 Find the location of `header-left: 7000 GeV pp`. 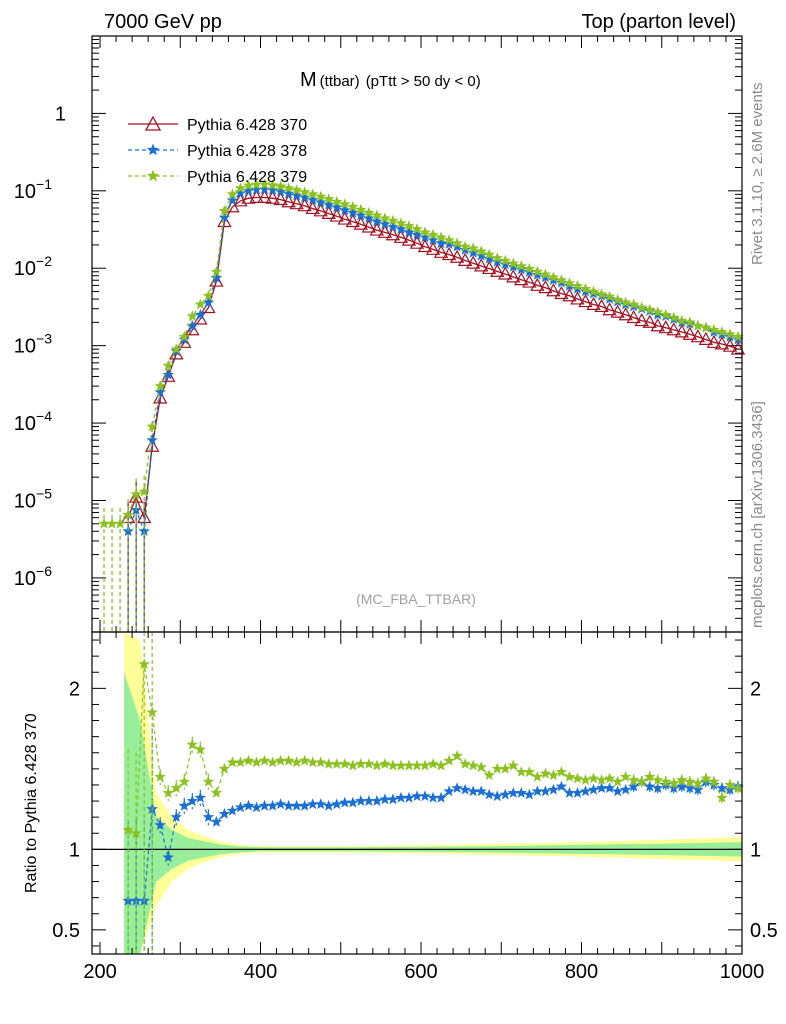

header-left: 7000 GeV pp is located at coordinates (163, 22).